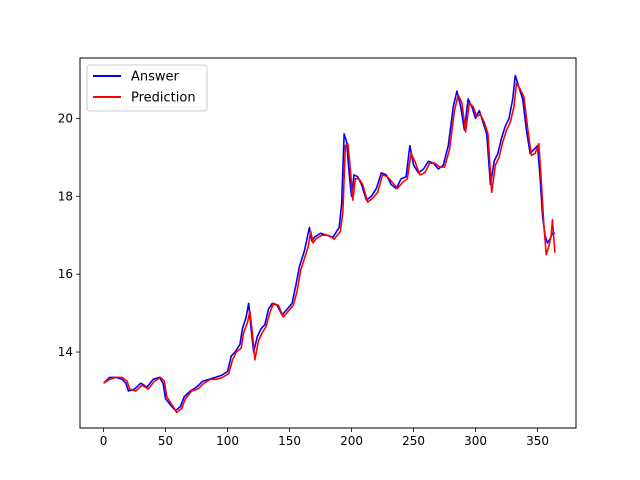 The image size is (640, 480). I want to click on legend-label-prediction: Prediction, so click(163, 98).